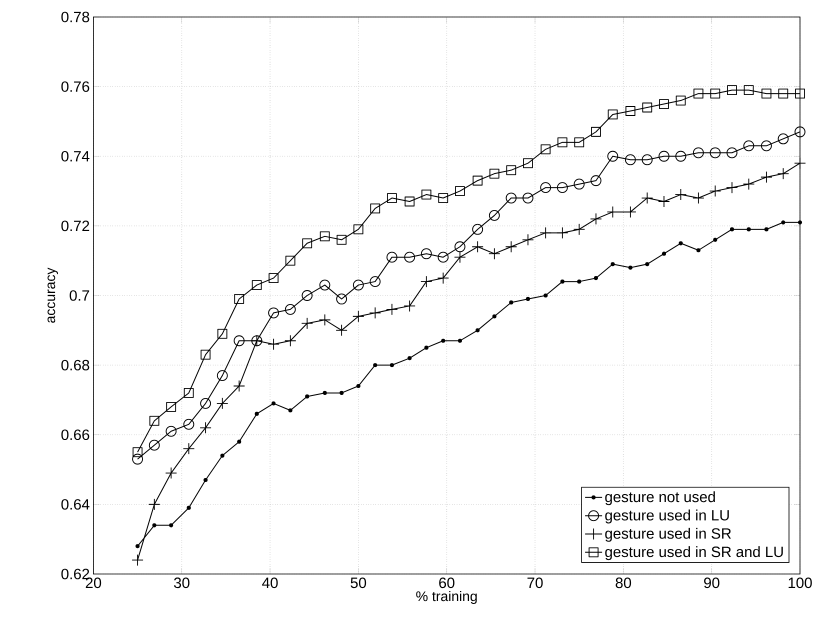 The width and height of the screenshot is (823, 634). Describe the element at coordinates (446, 583) in the screenshot. I see `x-tick-label: 60` at that location.